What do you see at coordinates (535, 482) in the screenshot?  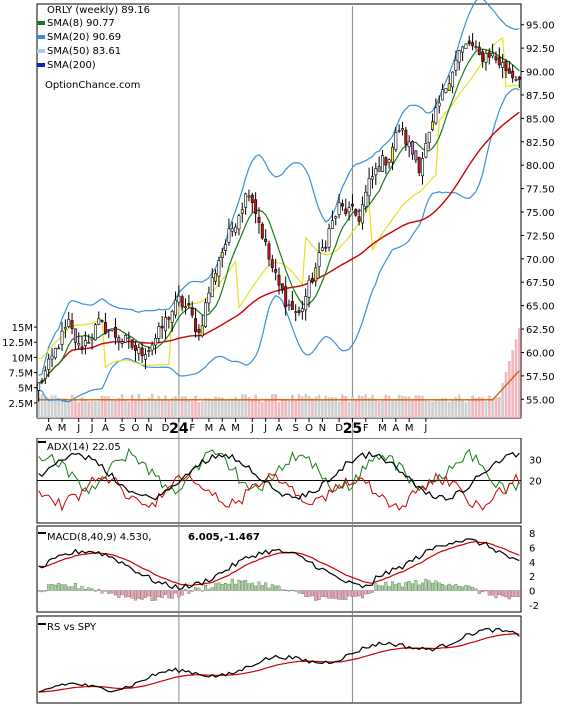 I see `adx-tick-label: 20` at bounding box center [535, 482].